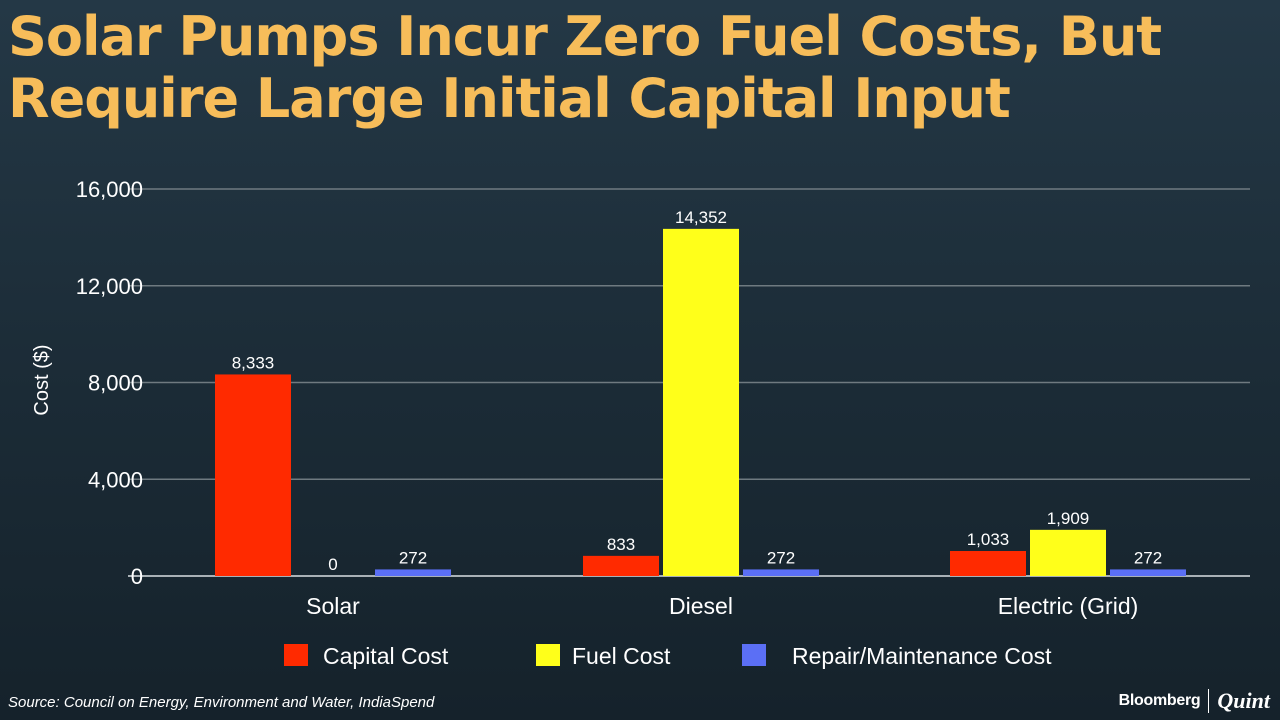 This screenshot has width=1280, height=720. I want to click on chart-title-line-2: Require Large Initial Capital Input, so click(509, 98).